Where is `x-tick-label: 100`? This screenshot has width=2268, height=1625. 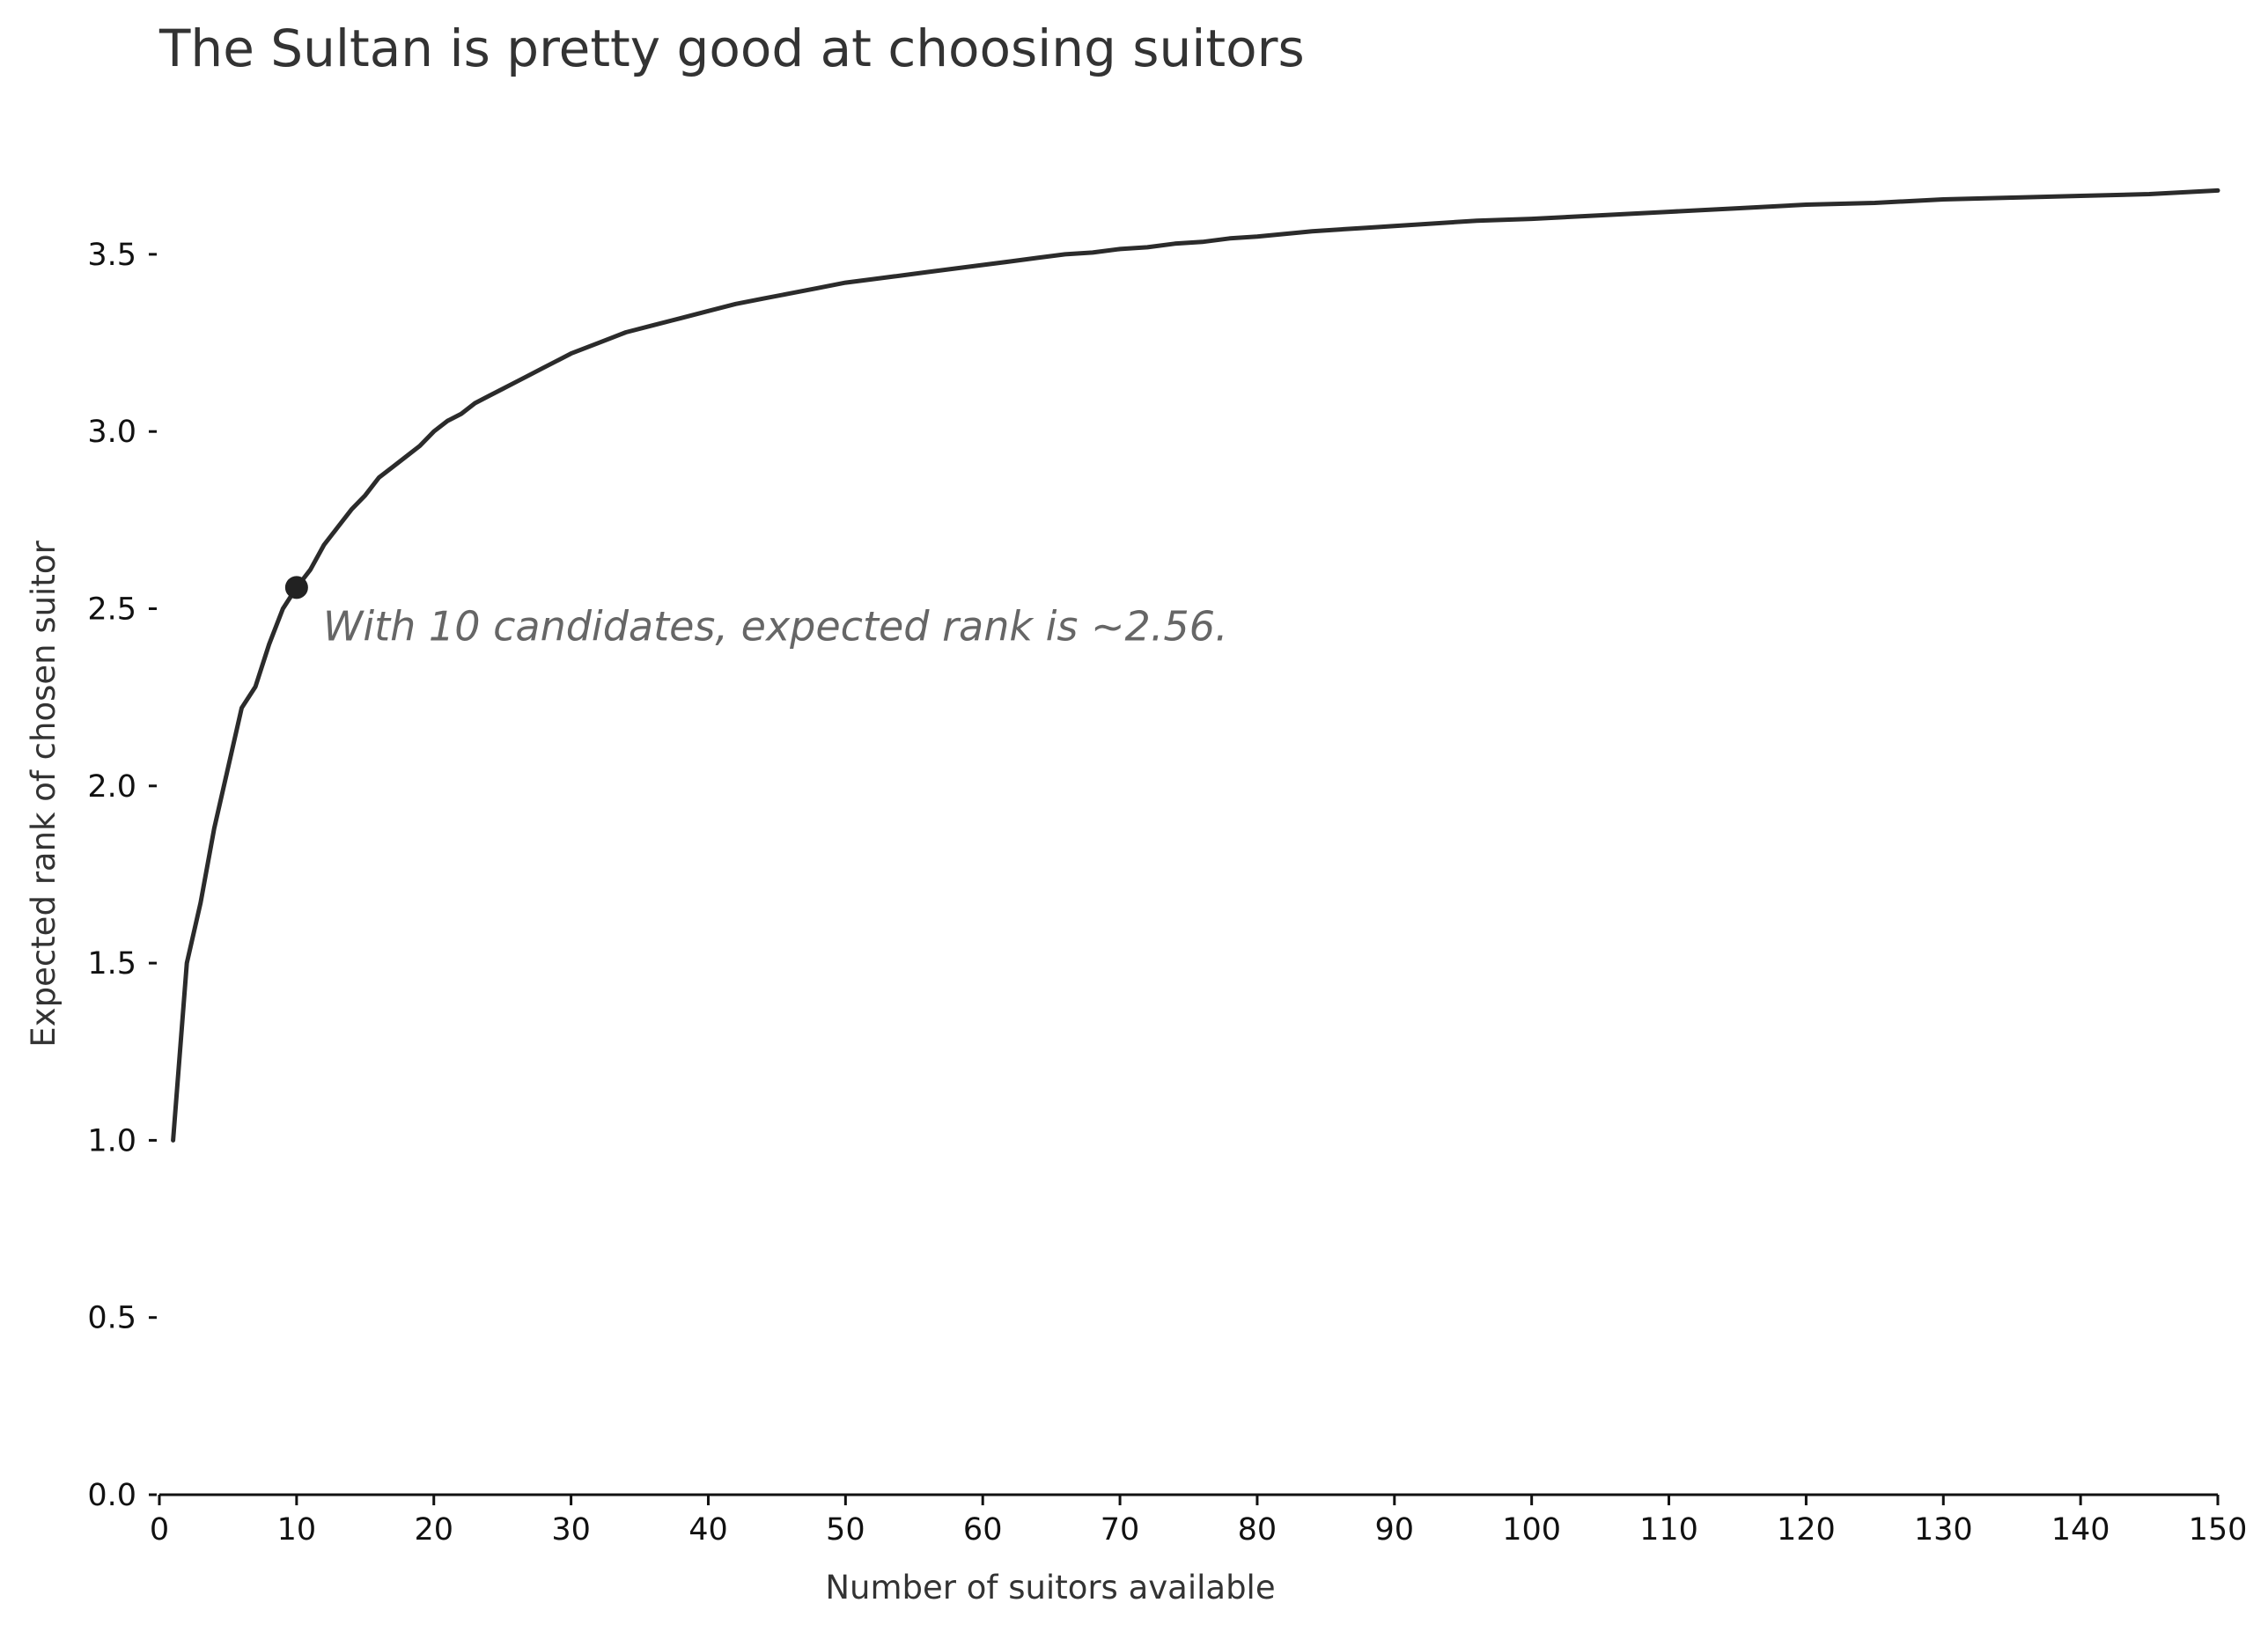 x-tick-label: 100 is located at coordinates (1531, 1530).